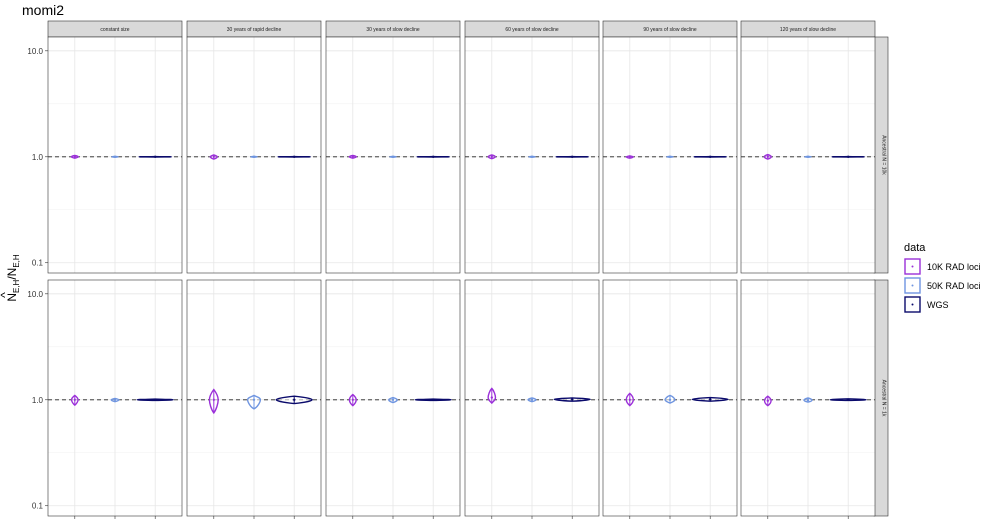 The width and height of the screenshot is (991, 525). What do you see at coordinates (710, 156) in the screenshot?
I see `violin-r1-c5-s3` at bounding box center [710, 156].